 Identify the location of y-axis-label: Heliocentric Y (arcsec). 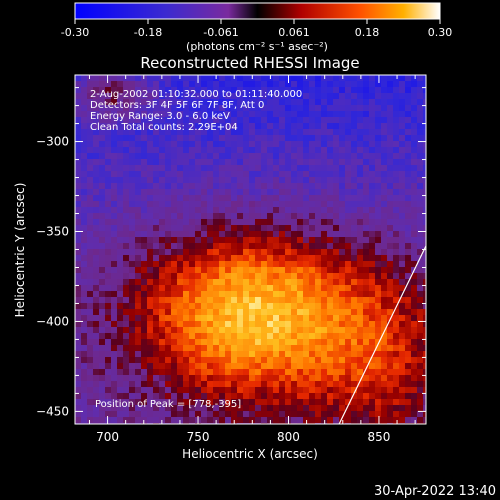
(20, 250).